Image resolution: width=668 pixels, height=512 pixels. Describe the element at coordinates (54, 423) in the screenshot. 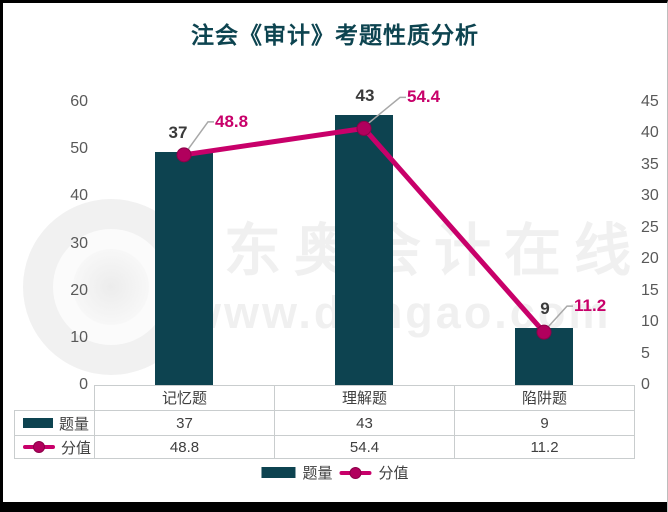

I see `table-rowheader-quantity: 题量` at that location.